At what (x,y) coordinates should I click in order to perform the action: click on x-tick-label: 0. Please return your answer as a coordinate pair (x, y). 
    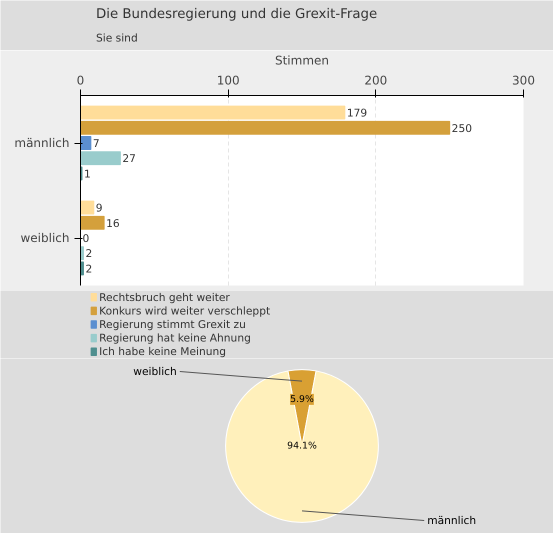
    Looking at the image, I should click on (80, 81).